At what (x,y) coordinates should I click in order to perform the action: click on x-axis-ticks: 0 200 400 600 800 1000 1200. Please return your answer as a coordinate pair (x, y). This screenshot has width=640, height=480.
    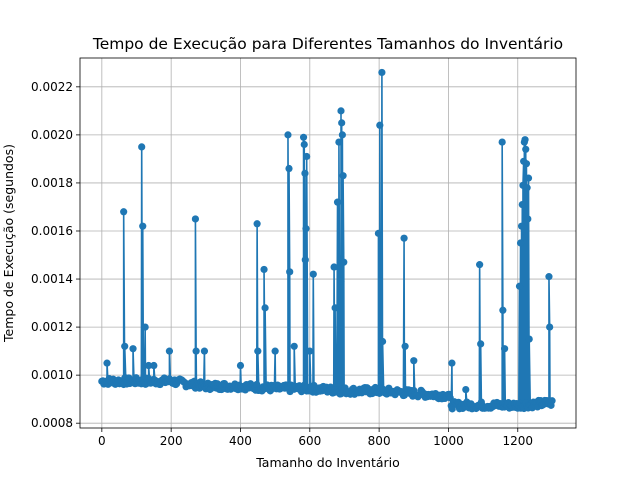
    Looking at the image, I should click on (315, 438).